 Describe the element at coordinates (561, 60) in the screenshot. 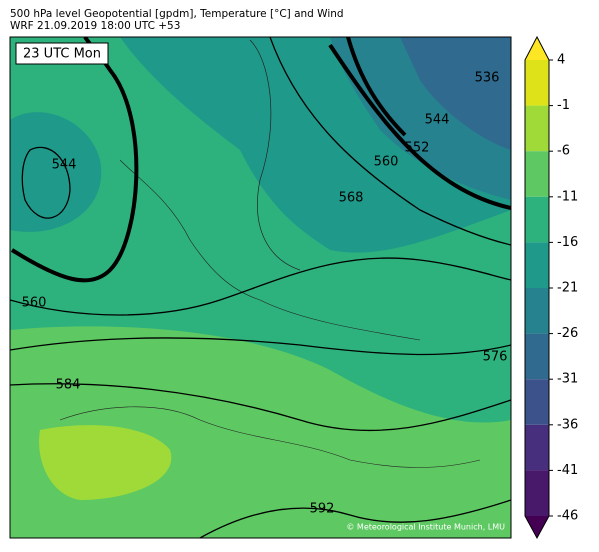

I see `colorbar-tick-label: 4` at that location.